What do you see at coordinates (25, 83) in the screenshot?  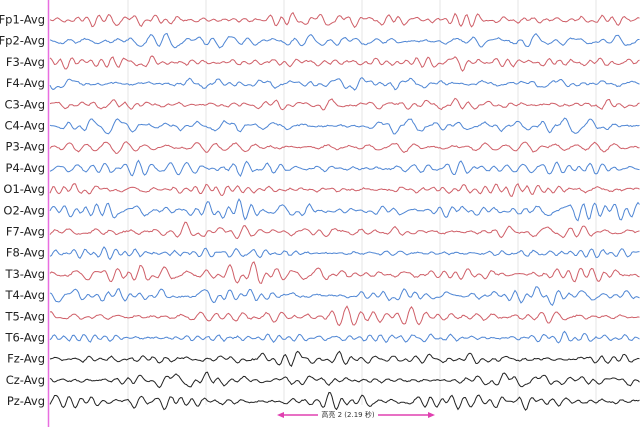 I see `channel-label: F4-Avg` at bounding box center [25, 83].